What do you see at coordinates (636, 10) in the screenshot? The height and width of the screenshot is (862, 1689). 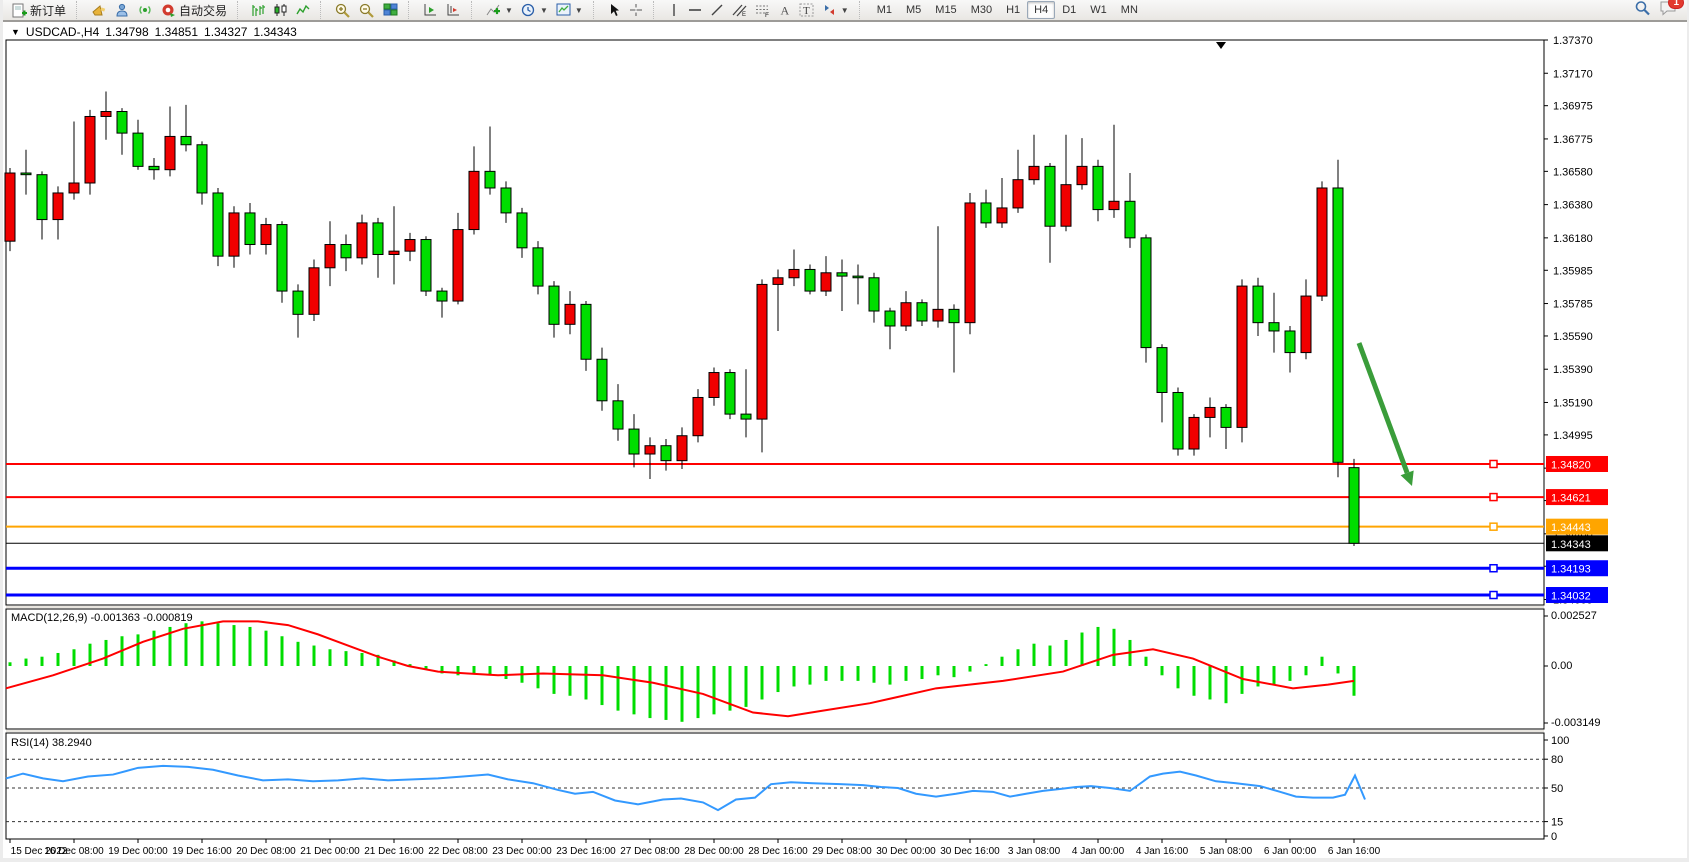 I see `crosshair-button` at bounding box center [636, 10].